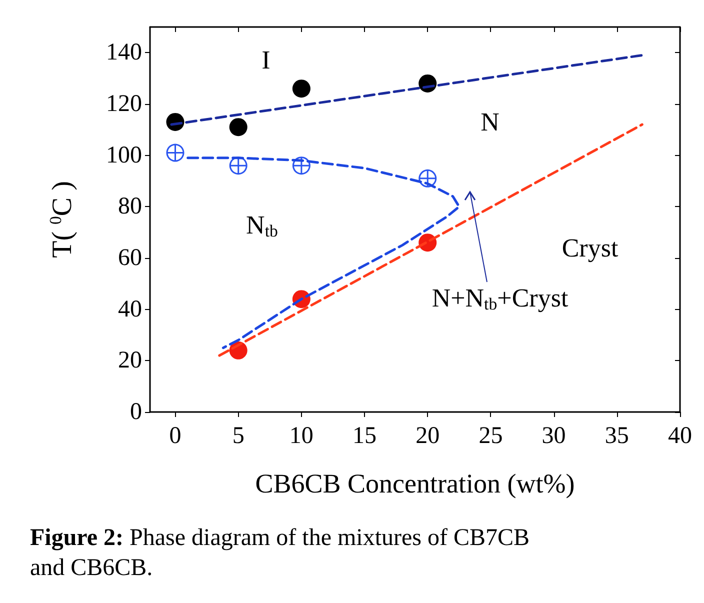  I want to click on y-tick-label: 80, so click(130, 207).